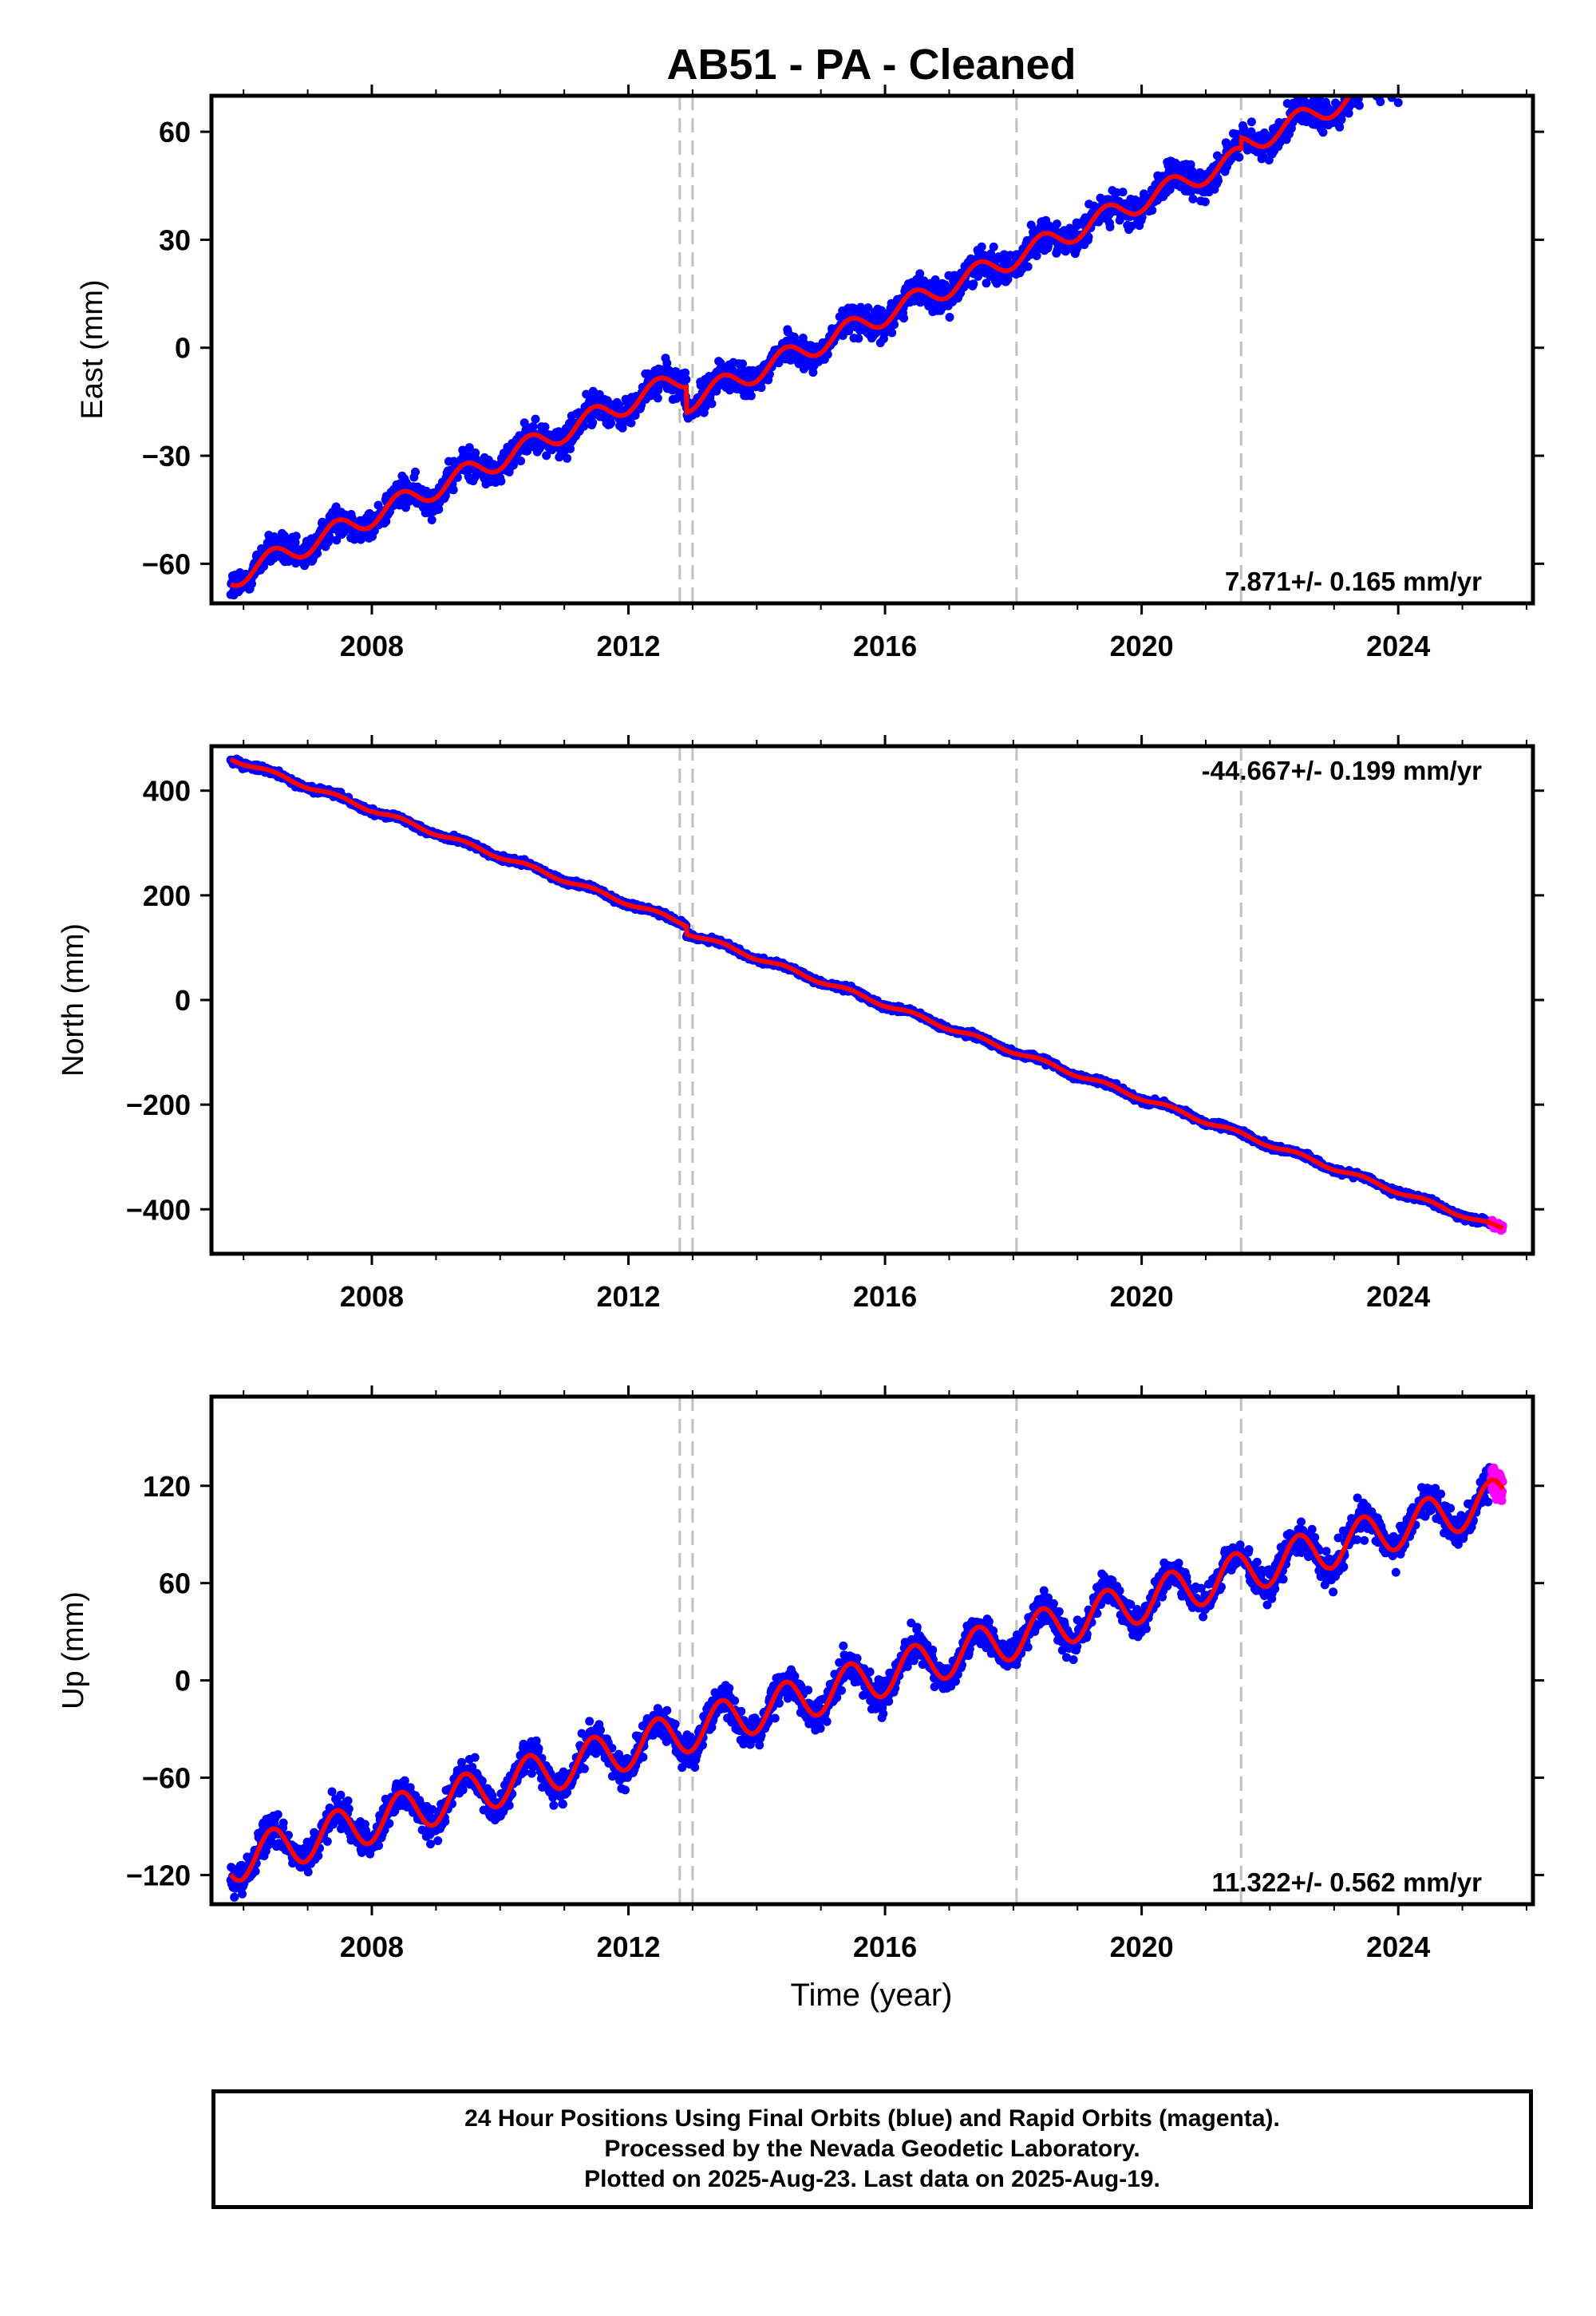 Image resolution: width=1596 pixels, height=2316 pixels. I want to click on x-tick-label-east: 2024, so click(1398, 646).